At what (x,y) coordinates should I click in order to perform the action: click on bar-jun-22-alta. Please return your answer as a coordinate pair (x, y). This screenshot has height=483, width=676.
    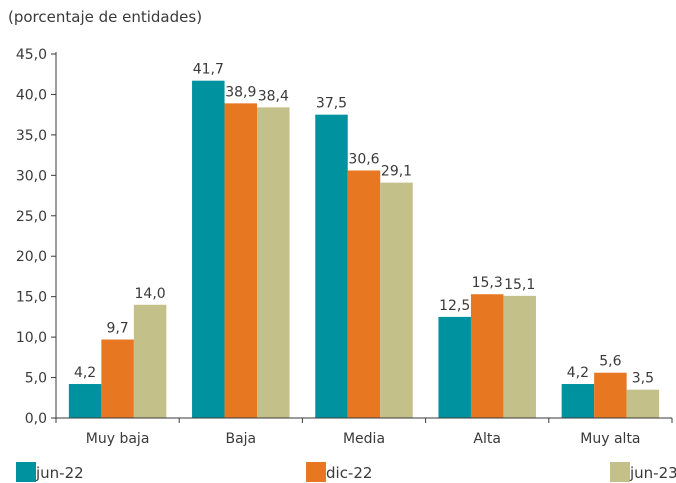
    Looking at the image, I should click on (454, 367).